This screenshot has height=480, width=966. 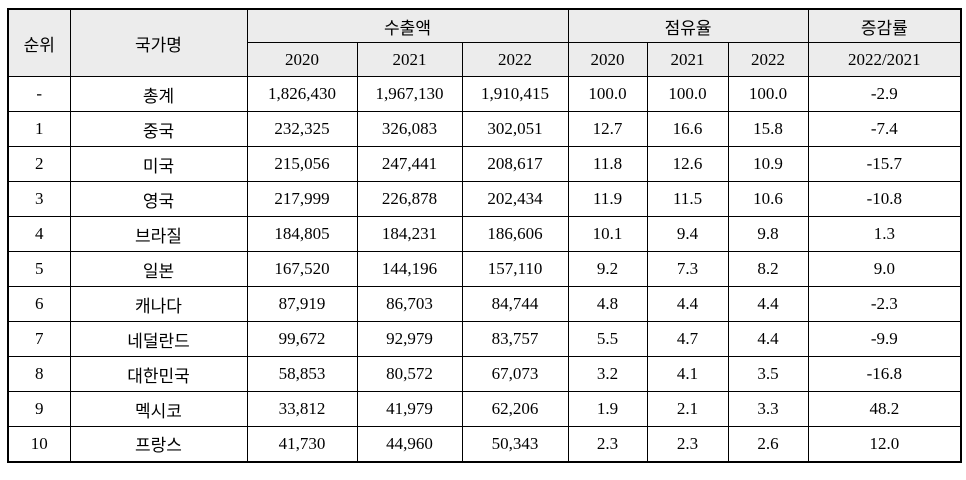 What do you see at coordinates (409, 129) in the screenshot?
I see `export-2021-cell: 326,083` at bounding box center [409, 129].